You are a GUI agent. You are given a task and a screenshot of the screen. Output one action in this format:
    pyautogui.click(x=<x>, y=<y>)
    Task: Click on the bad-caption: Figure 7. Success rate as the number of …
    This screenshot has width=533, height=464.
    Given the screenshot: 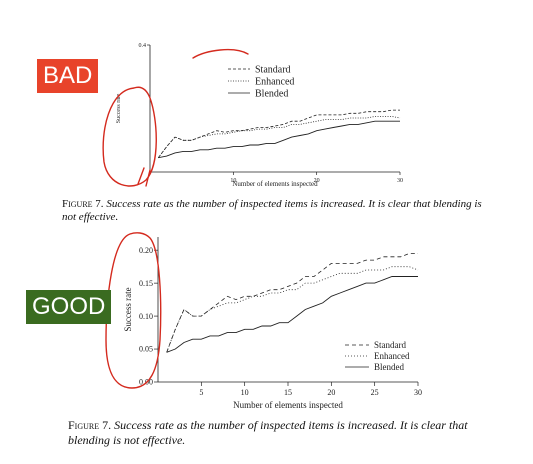 What is the action you would take?
    pyautogui.click(x=272, y=211)
    